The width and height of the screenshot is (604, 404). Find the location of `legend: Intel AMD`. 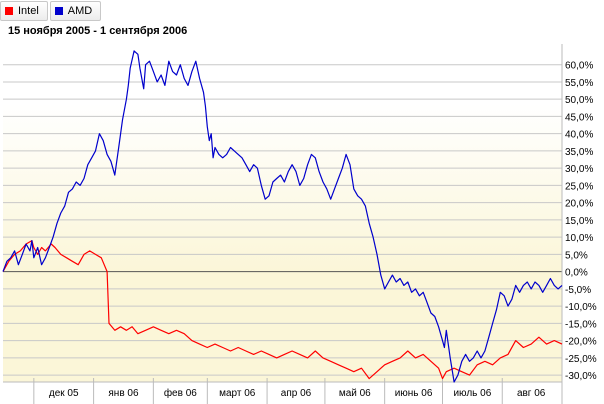

legend: Intel AMD is located at coordinates (51, 11).